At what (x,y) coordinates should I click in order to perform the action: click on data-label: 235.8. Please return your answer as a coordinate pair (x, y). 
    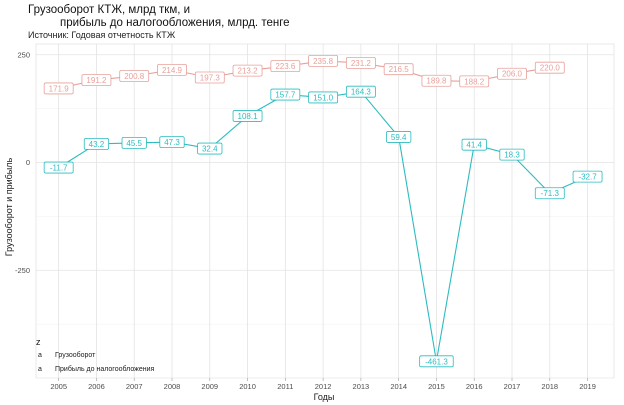
    Looking at the image, I should click on (323, 60).